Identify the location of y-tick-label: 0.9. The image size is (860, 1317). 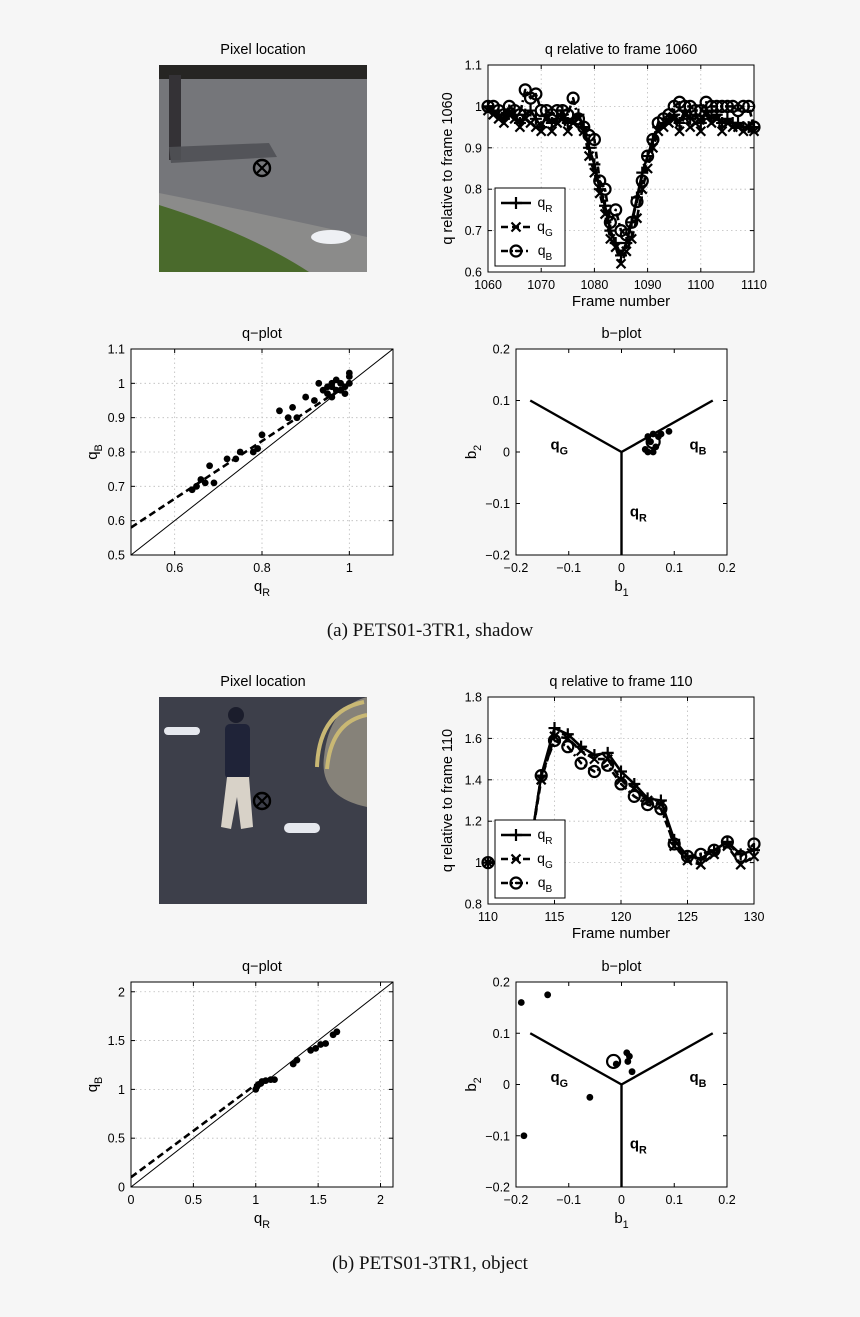
(116, 418).